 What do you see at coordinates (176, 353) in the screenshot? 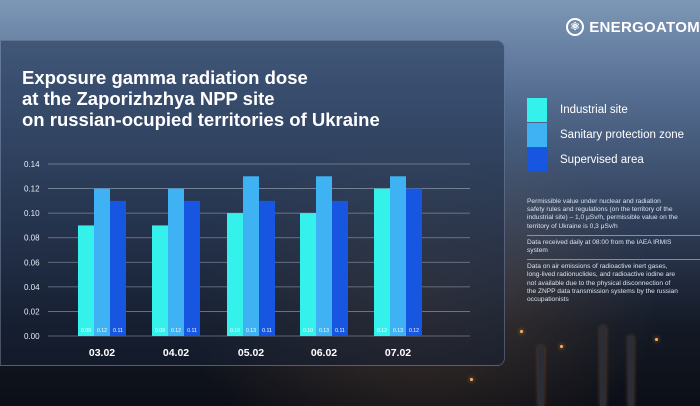
I see `x-tick-label: 04.02` at bounding box center [176, 353].